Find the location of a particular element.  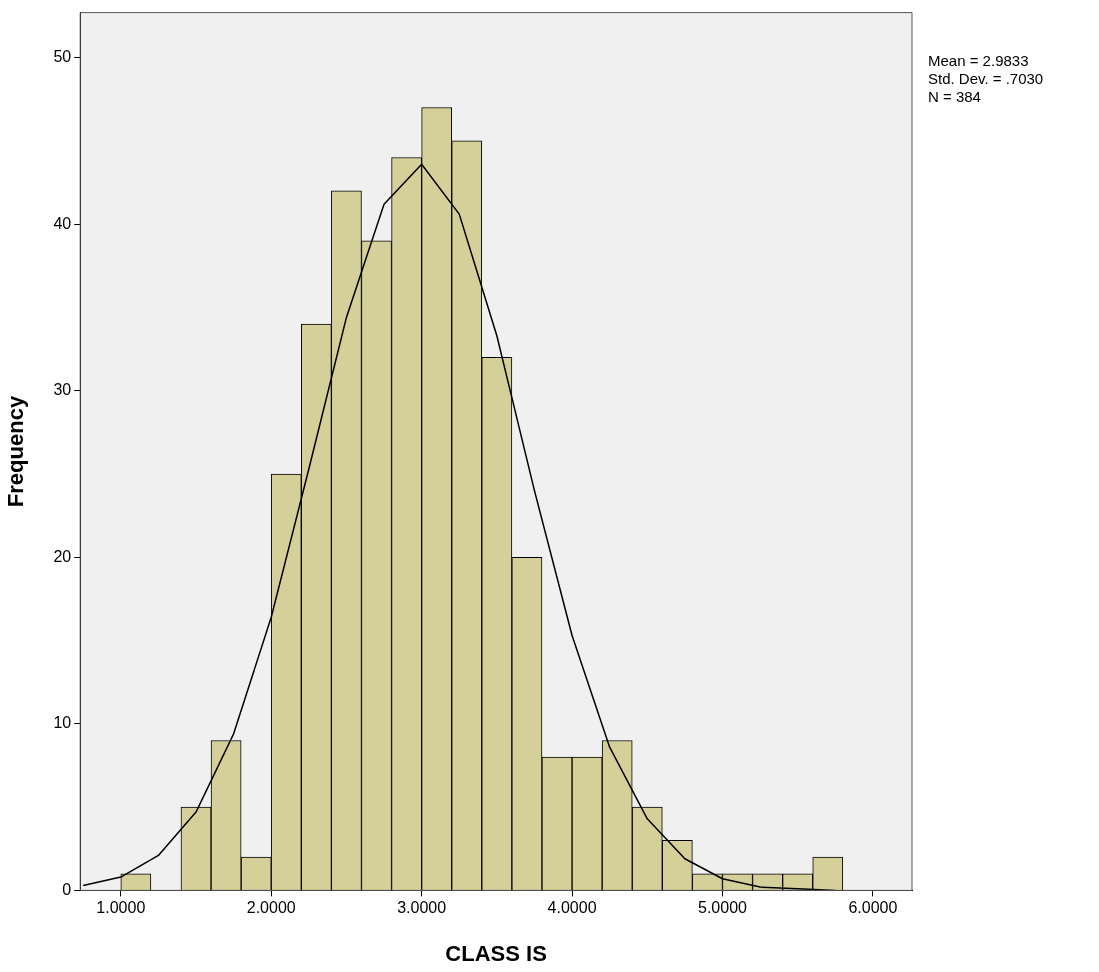

y-tick-label: 40 is located at coordinates (62, 223).